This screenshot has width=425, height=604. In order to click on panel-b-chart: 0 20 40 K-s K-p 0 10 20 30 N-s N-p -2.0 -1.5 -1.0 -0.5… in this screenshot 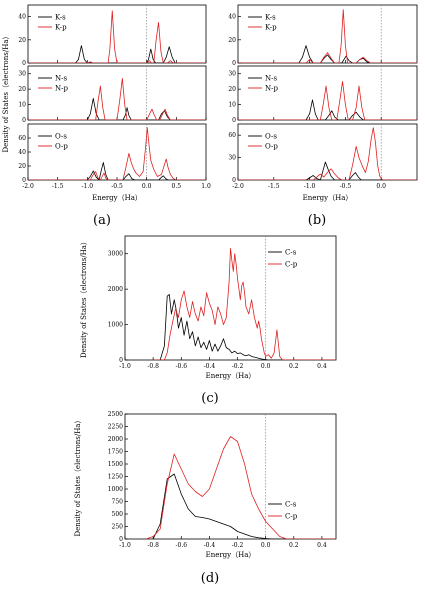, I will do `click(323, 103)`.